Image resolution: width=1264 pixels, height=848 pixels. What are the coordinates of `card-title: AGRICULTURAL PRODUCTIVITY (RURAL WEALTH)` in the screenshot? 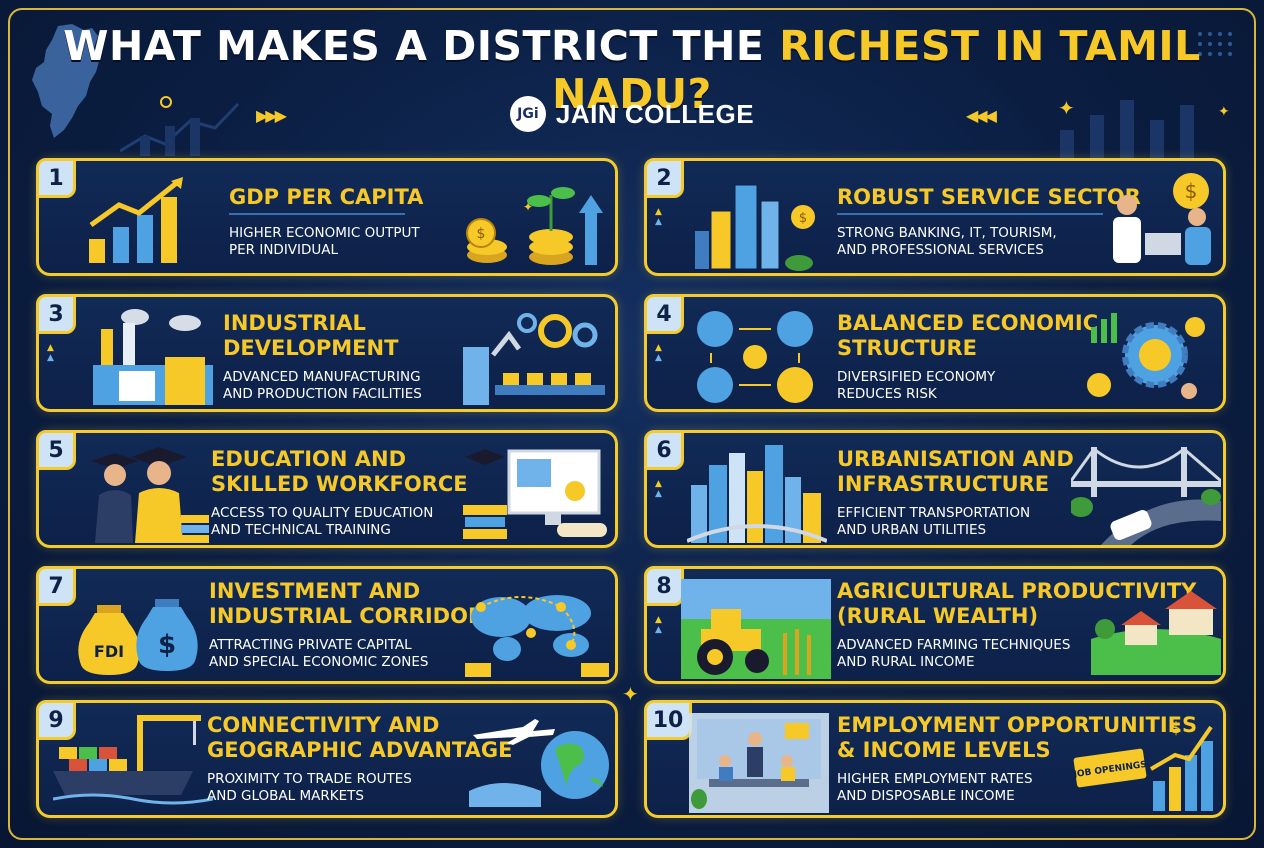 It's located at (1017, 603).